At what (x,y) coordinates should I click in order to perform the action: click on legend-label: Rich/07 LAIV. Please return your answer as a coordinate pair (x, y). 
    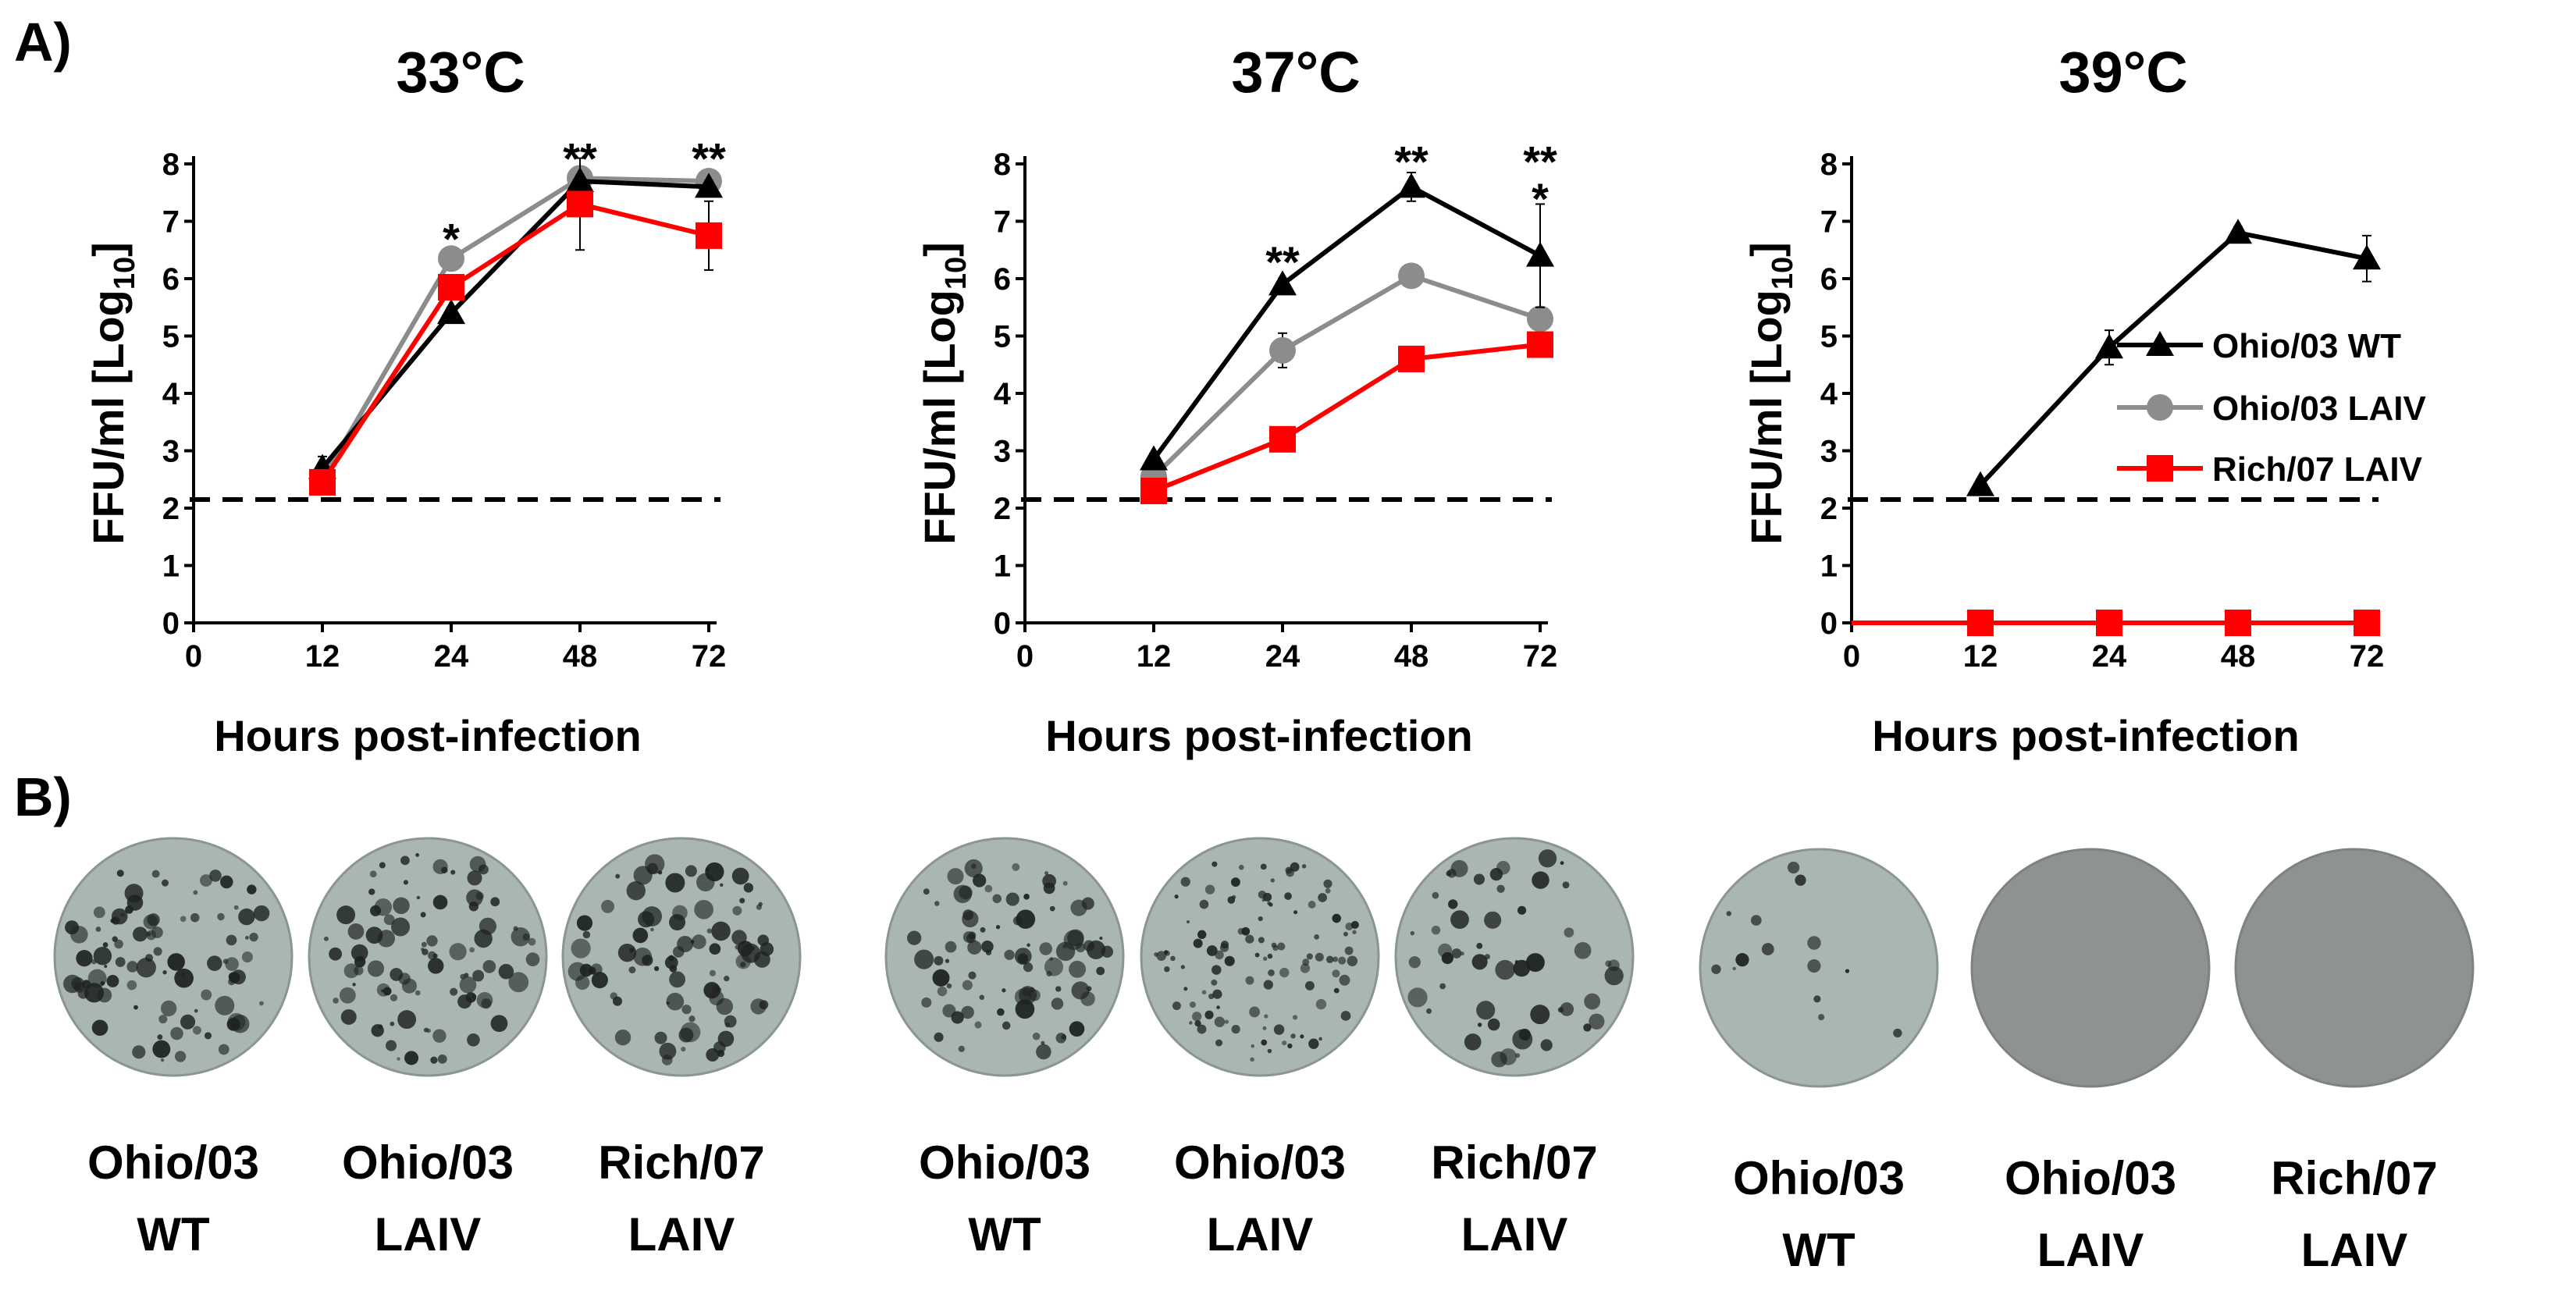
    Looking at the image, I should click on (2317, 469).